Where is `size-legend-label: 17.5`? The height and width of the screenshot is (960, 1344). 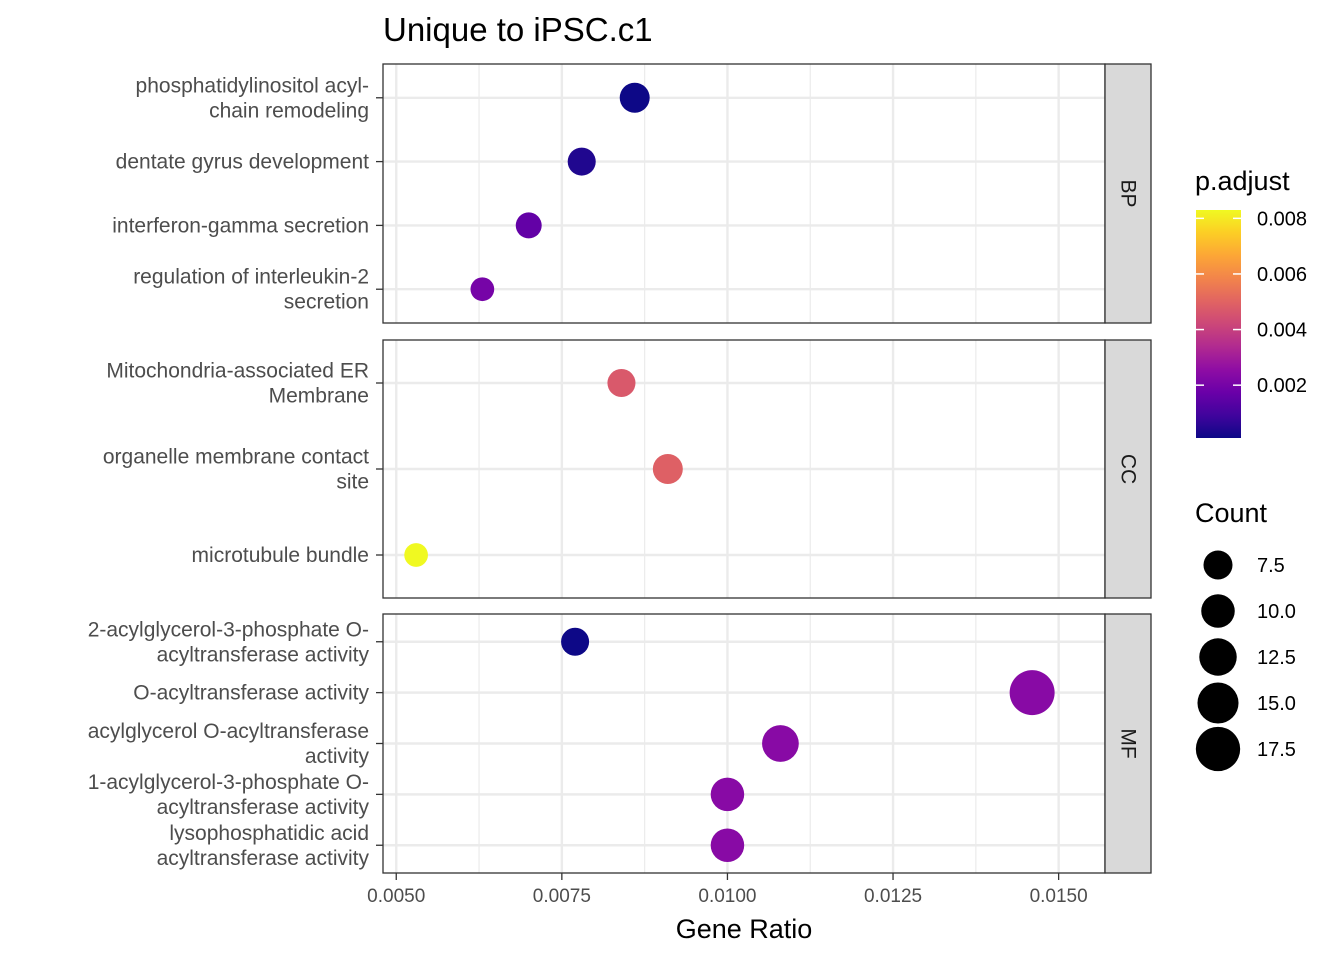 size-legend-label: 17.5 is located at coordinates (1276, 750).